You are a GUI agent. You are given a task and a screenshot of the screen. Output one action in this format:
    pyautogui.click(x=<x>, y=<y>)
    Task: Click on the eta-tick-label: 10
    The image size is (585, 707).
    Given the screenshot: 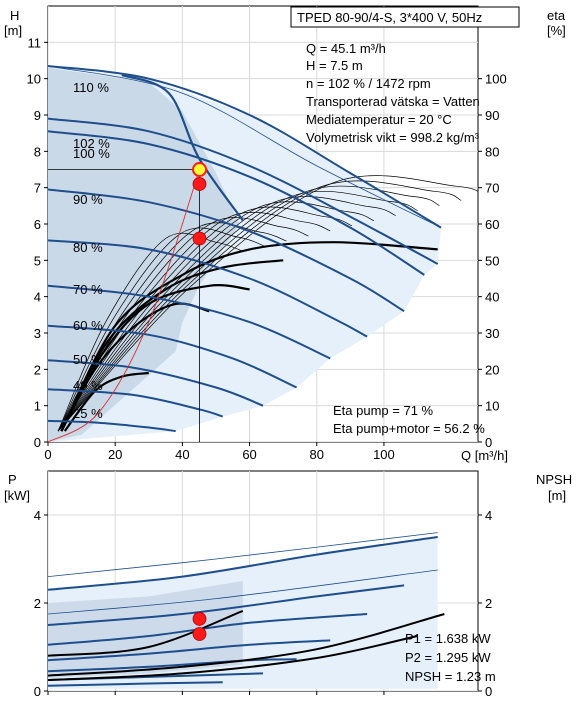 What is the action you would take?
    pyautogui.click(x=492, y=406)
    